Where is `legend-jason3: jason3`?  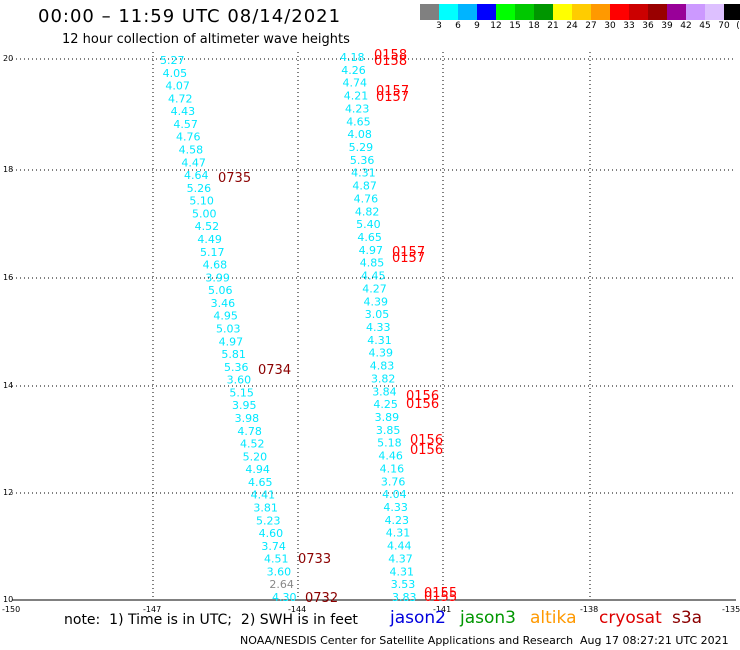 legend-jason3: jason3 is located at coordinates (488, 618).